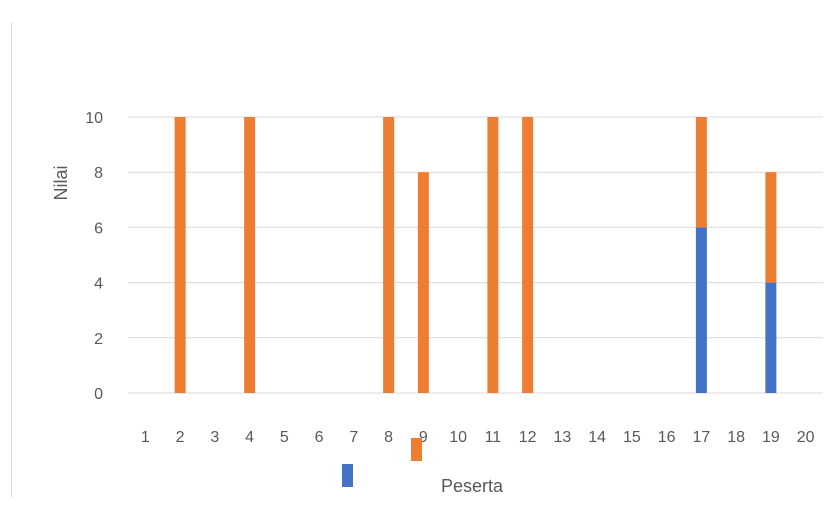 The width and height of the screenshot is (833, 510). What do you see at coordinates (528, 437) in the screenshot?
I see `x-tick-label: 12` at bounding box center [528, 437].